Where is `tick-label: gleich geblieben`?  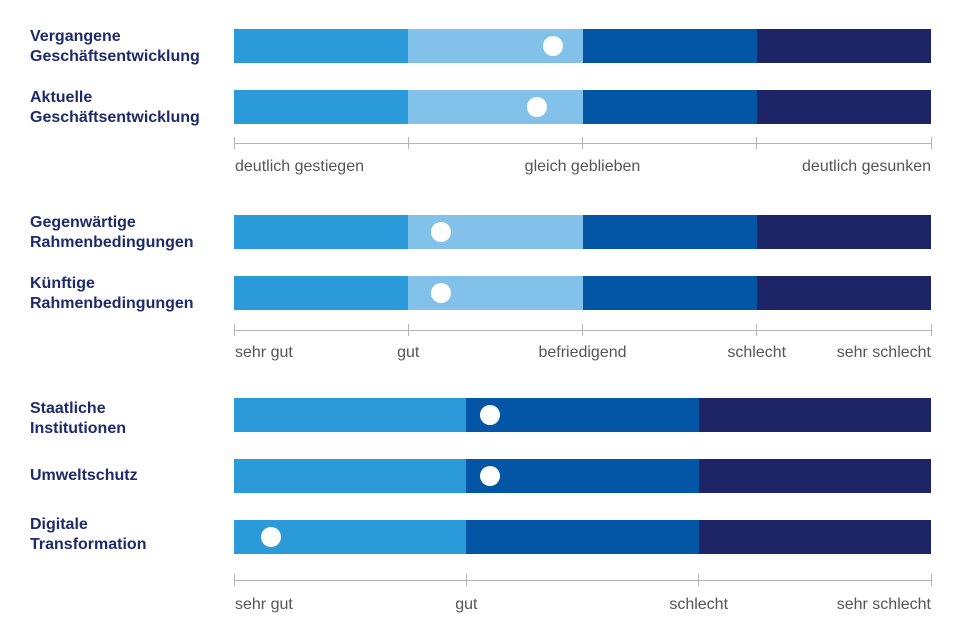 tick-label: gleich geblieben is located at coordinates (582, 166).